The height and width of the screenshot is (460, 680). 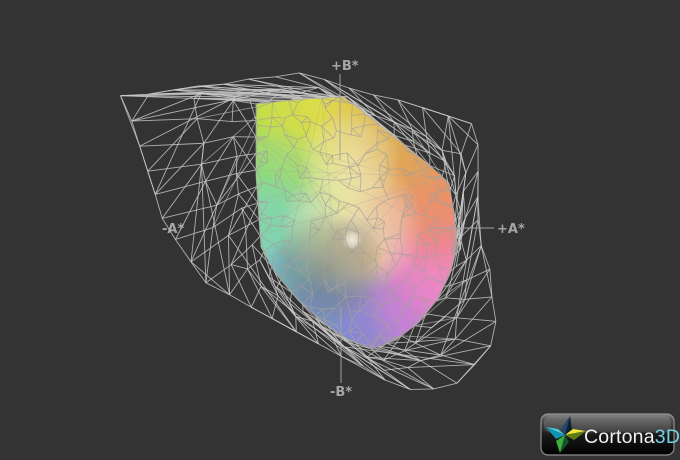 I want to click on cortona3d-star-icon, so click(x=566, y=434).